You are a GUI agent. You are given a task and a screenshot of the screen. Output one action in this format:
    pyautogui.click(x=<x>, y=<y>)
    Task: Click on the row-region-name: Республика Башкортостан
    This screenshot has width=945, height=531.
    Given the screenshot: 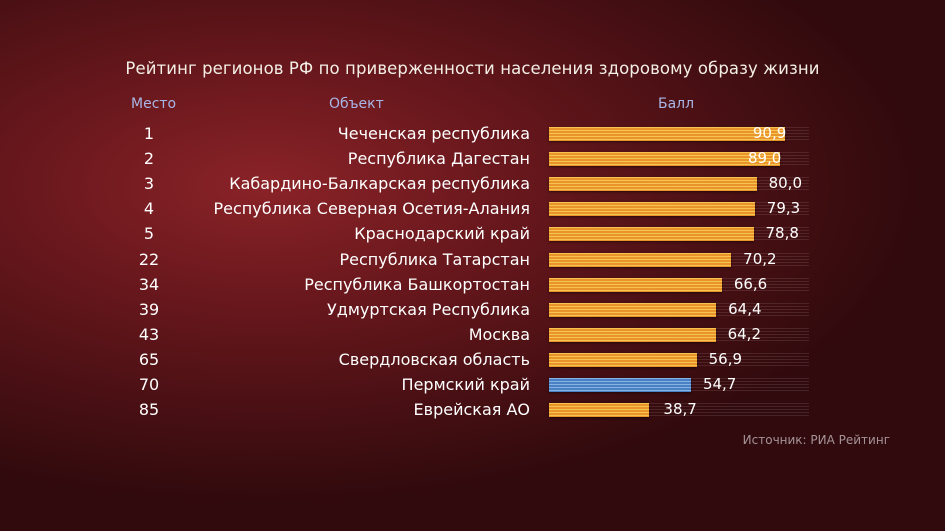 What is the action you would take?
    pyautogui.click(x=417, y=284)
    